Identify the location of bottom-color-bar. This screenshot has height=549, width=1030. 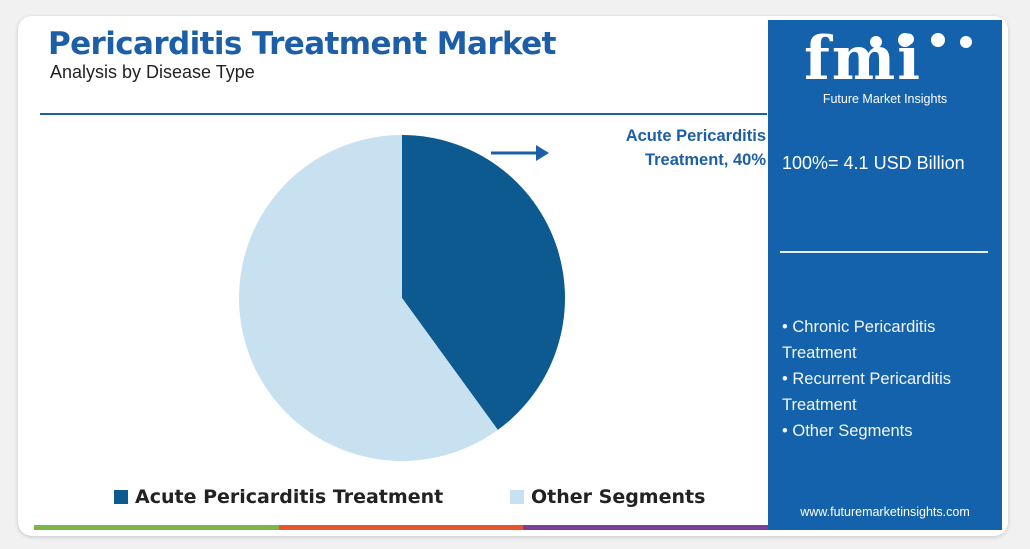
(401, 527).